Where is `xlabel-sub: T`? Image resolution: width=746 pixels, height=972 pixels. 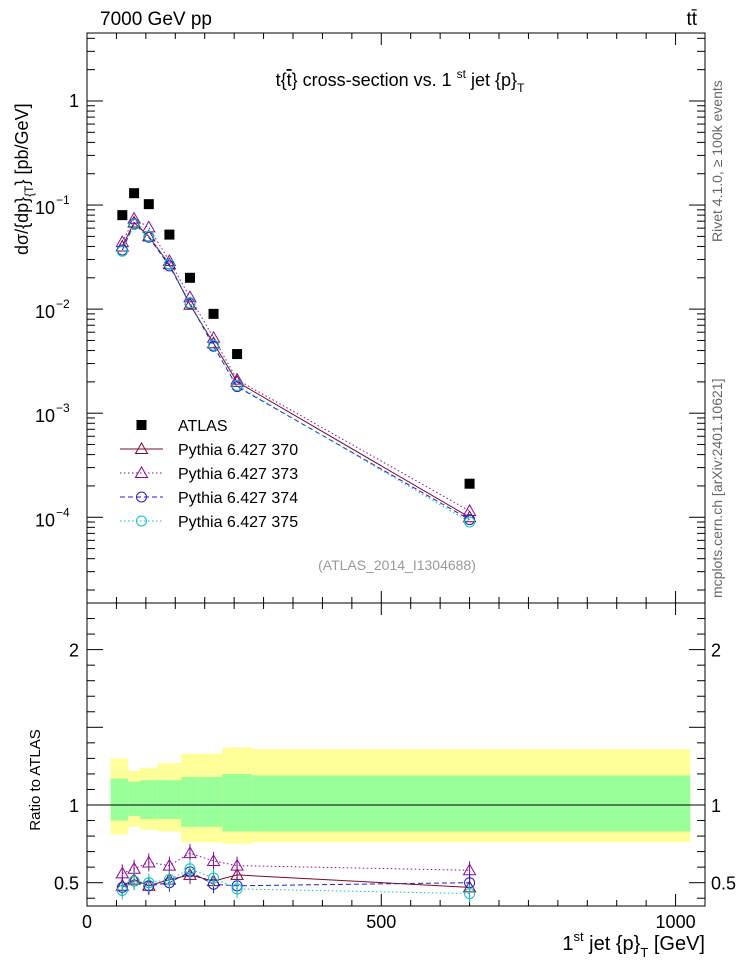
xlabel-sub: T is located at coordinates (644, 952).